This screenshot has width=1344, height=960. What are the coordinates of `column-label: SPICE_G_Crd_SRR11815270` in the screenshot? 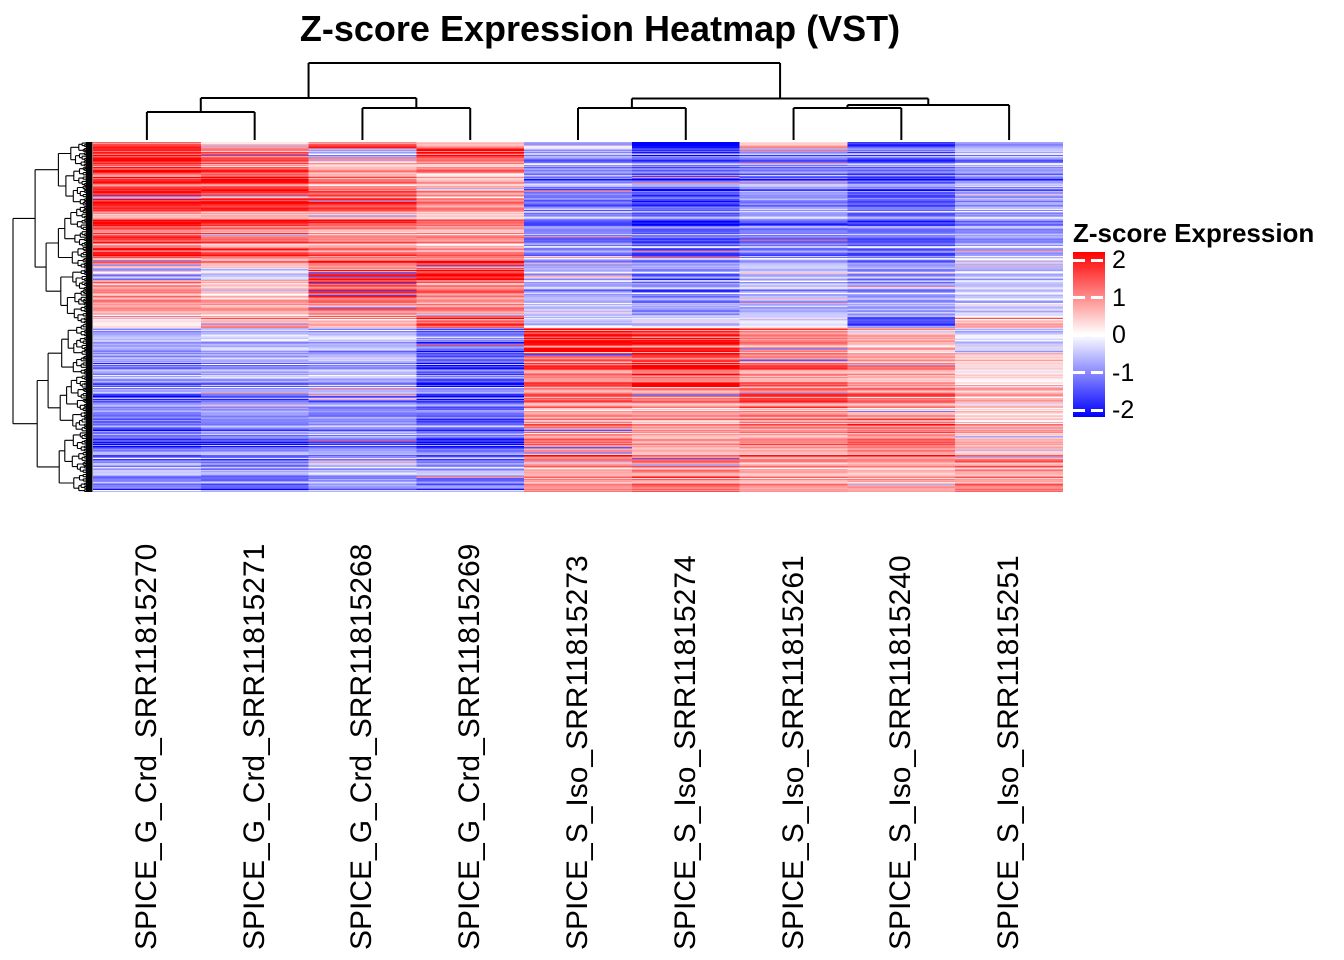 It's located at (146, 746).